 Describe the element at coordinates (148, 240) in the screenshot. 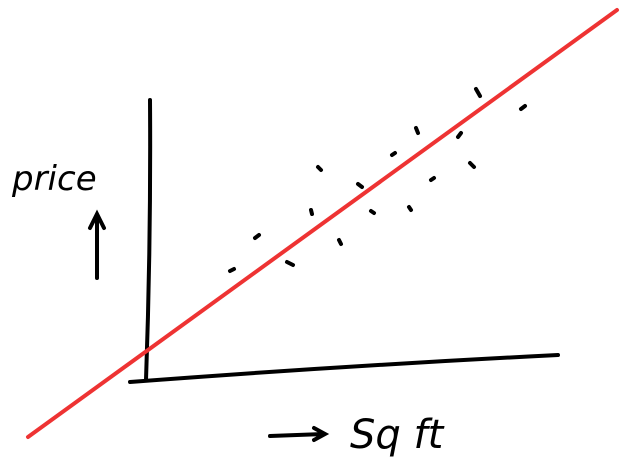

I see `y-axis` at that location.